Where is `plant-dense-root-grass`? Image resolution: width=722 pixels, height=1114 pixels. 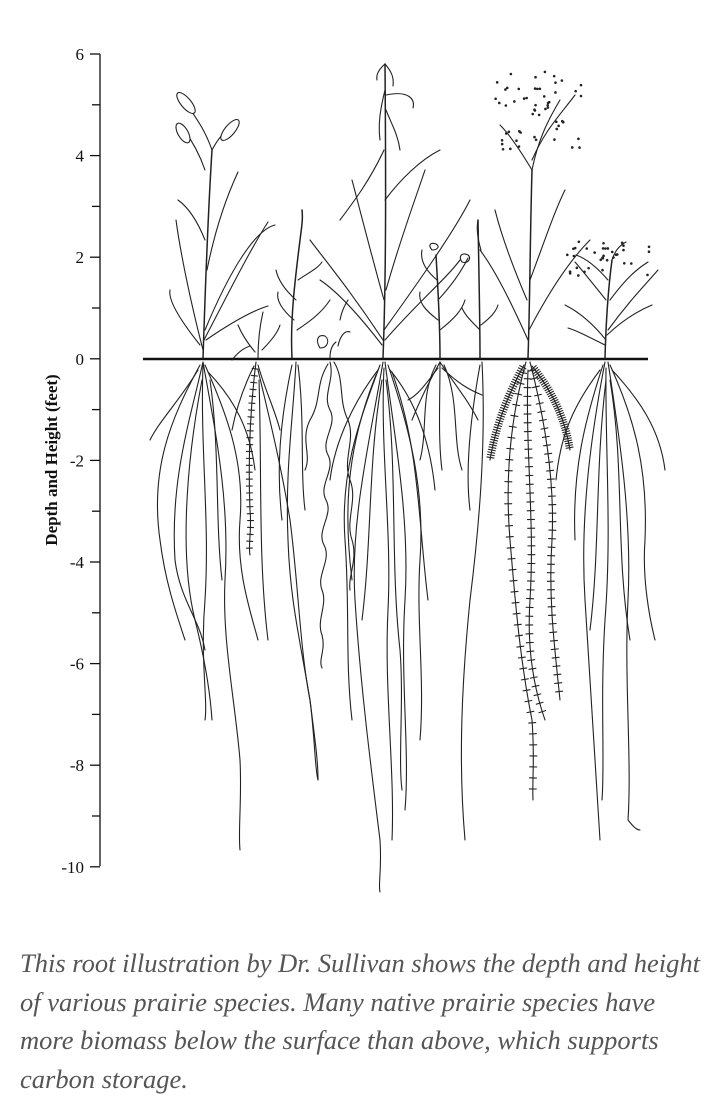
plant-dense-root-grass is located at coordinates (610, 540).